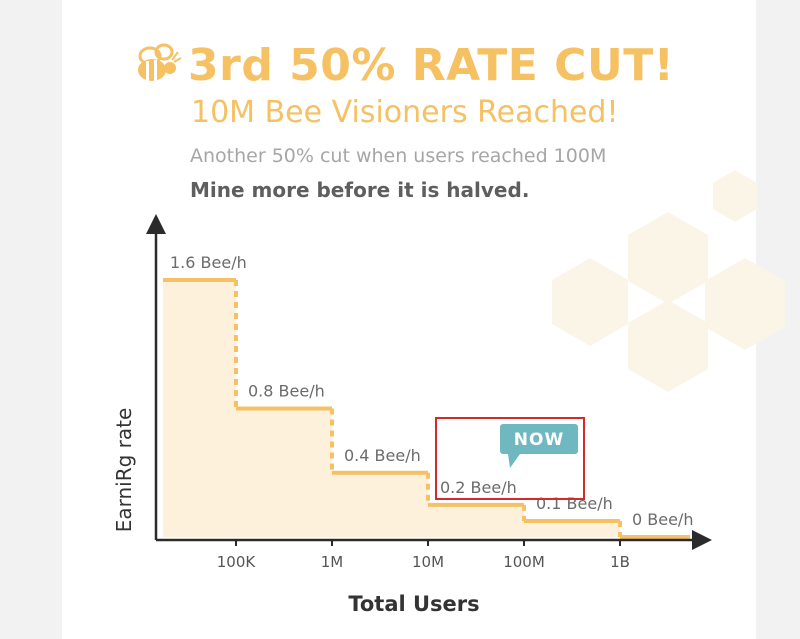 The width and height of the screenshot is (800, 639). I want to click on step-label: 0.1 Bee/h, so click(574, 503).